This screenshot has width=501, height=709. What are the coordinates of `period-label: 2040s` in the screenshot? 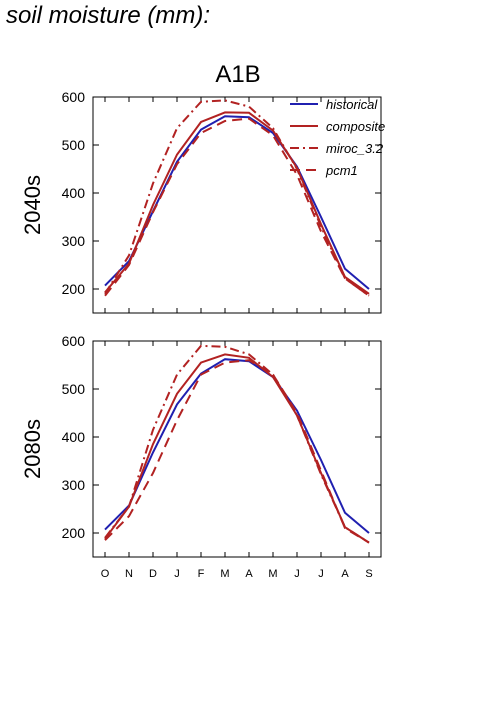 It's located at (32, 205).